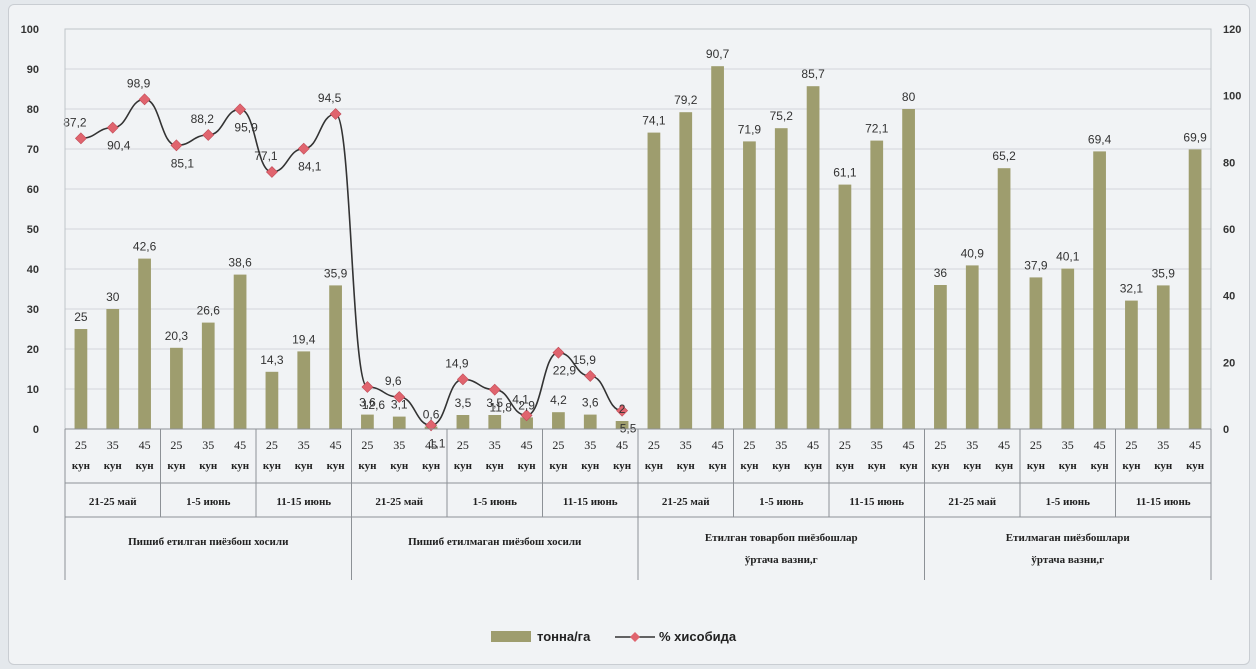 The width and height of the screenshot is (1256, 669). Describe the element at coordinates (209, 311) in the screenshot. I see `bar-data-label: 26,6` at that location.